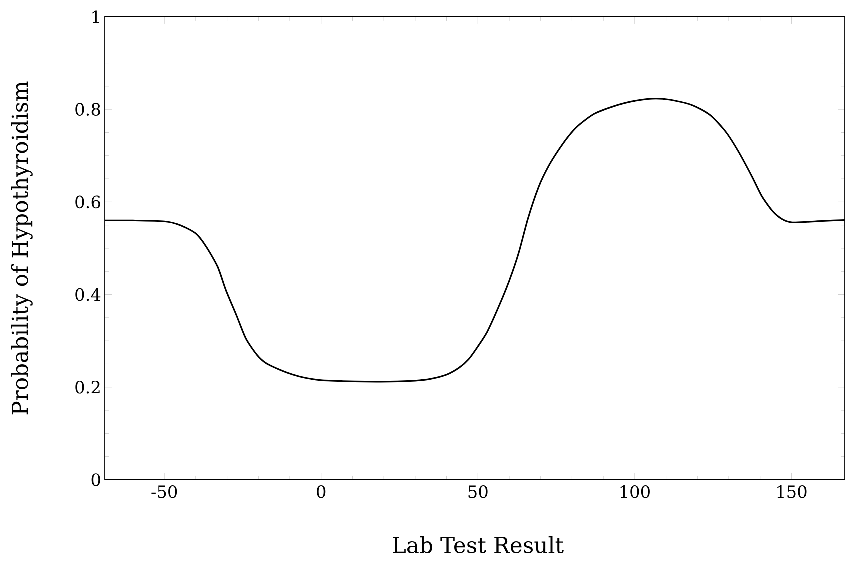 This screenshot has height=562, width=846. What do you see at coordinates (478, 545) in the screenshot?
I see `x-axis-title: Lab Test Result` at bounding box center [478, 545].